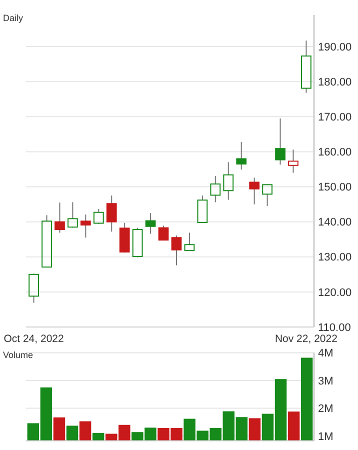 This screenshot has width=358, height=450. What do you see at coordinates (335, 47) in the screenshot?
I see `y-tick-label: 190.00` at bounding box center [335, 47].